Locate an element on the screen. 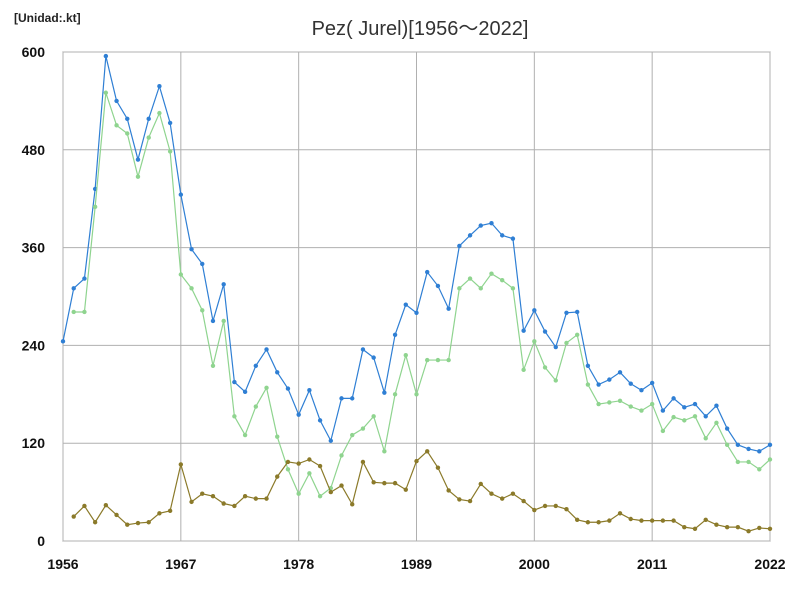 The height and width of the screenshot is (600, 800). x-tick-label: 2000 is located at coordinates (534, 564).